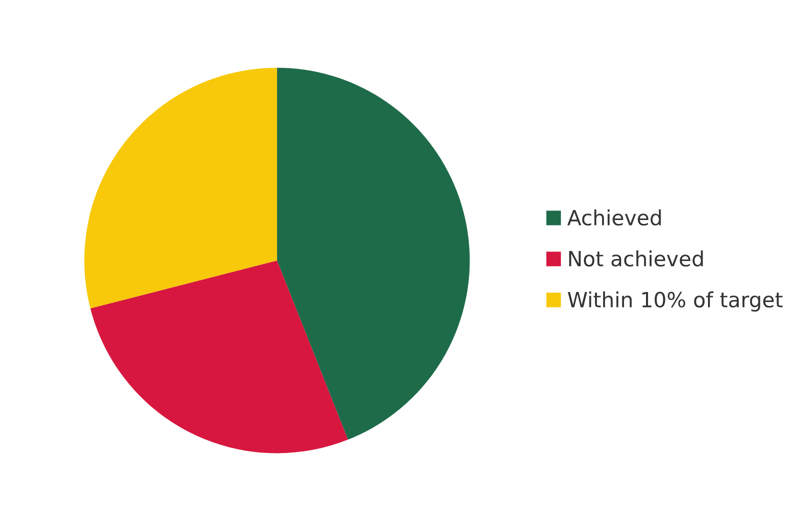 The image size is (803, 521). I want to click on legend-label: Within 10% of target, so click(675, 301).